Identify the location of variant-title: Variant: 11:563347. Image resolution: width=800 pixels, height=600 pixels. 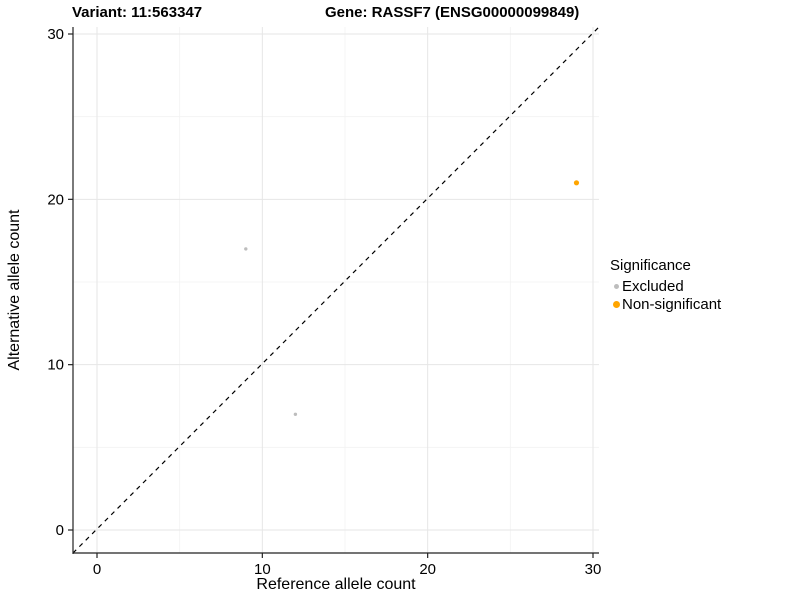
(137, 12).